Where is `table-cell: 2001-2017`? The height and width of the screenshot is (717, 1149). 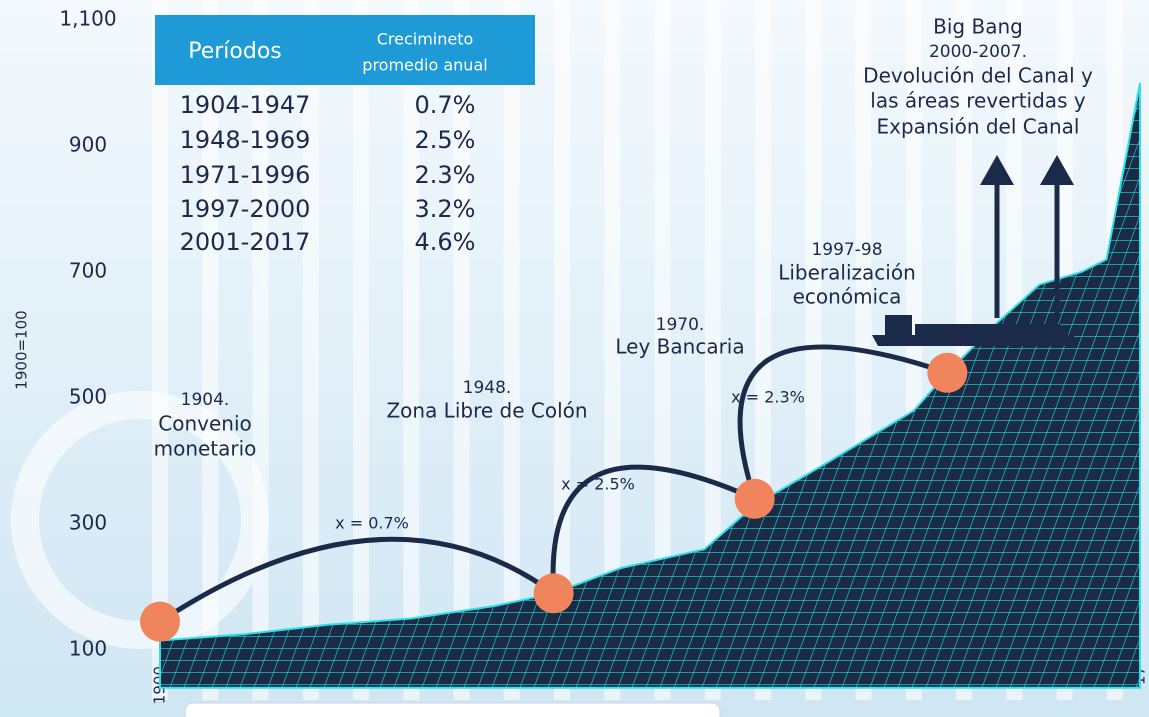
table-cell: 2001-2017 is located at coordinates (245, 242).